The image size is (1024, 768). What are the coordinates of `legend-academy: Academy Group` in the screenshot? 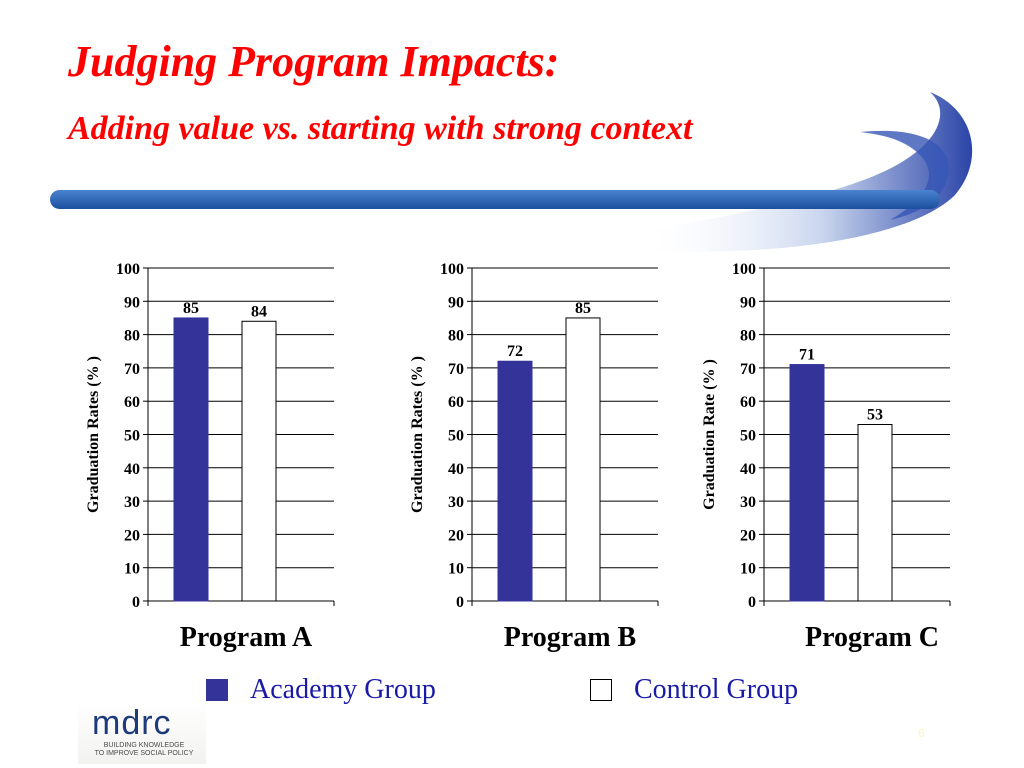 It's located at (321, 690).